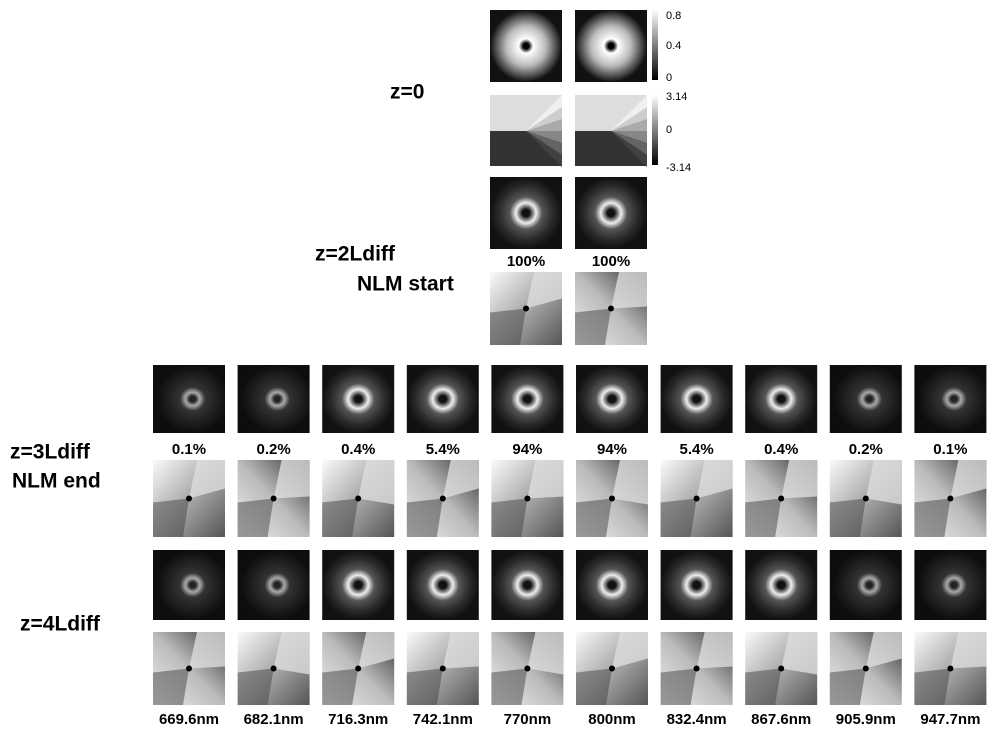  Describe the element at coordinates (274, 719) in the screenshot. I see `wavelength-label: 682.1nm` at that location.